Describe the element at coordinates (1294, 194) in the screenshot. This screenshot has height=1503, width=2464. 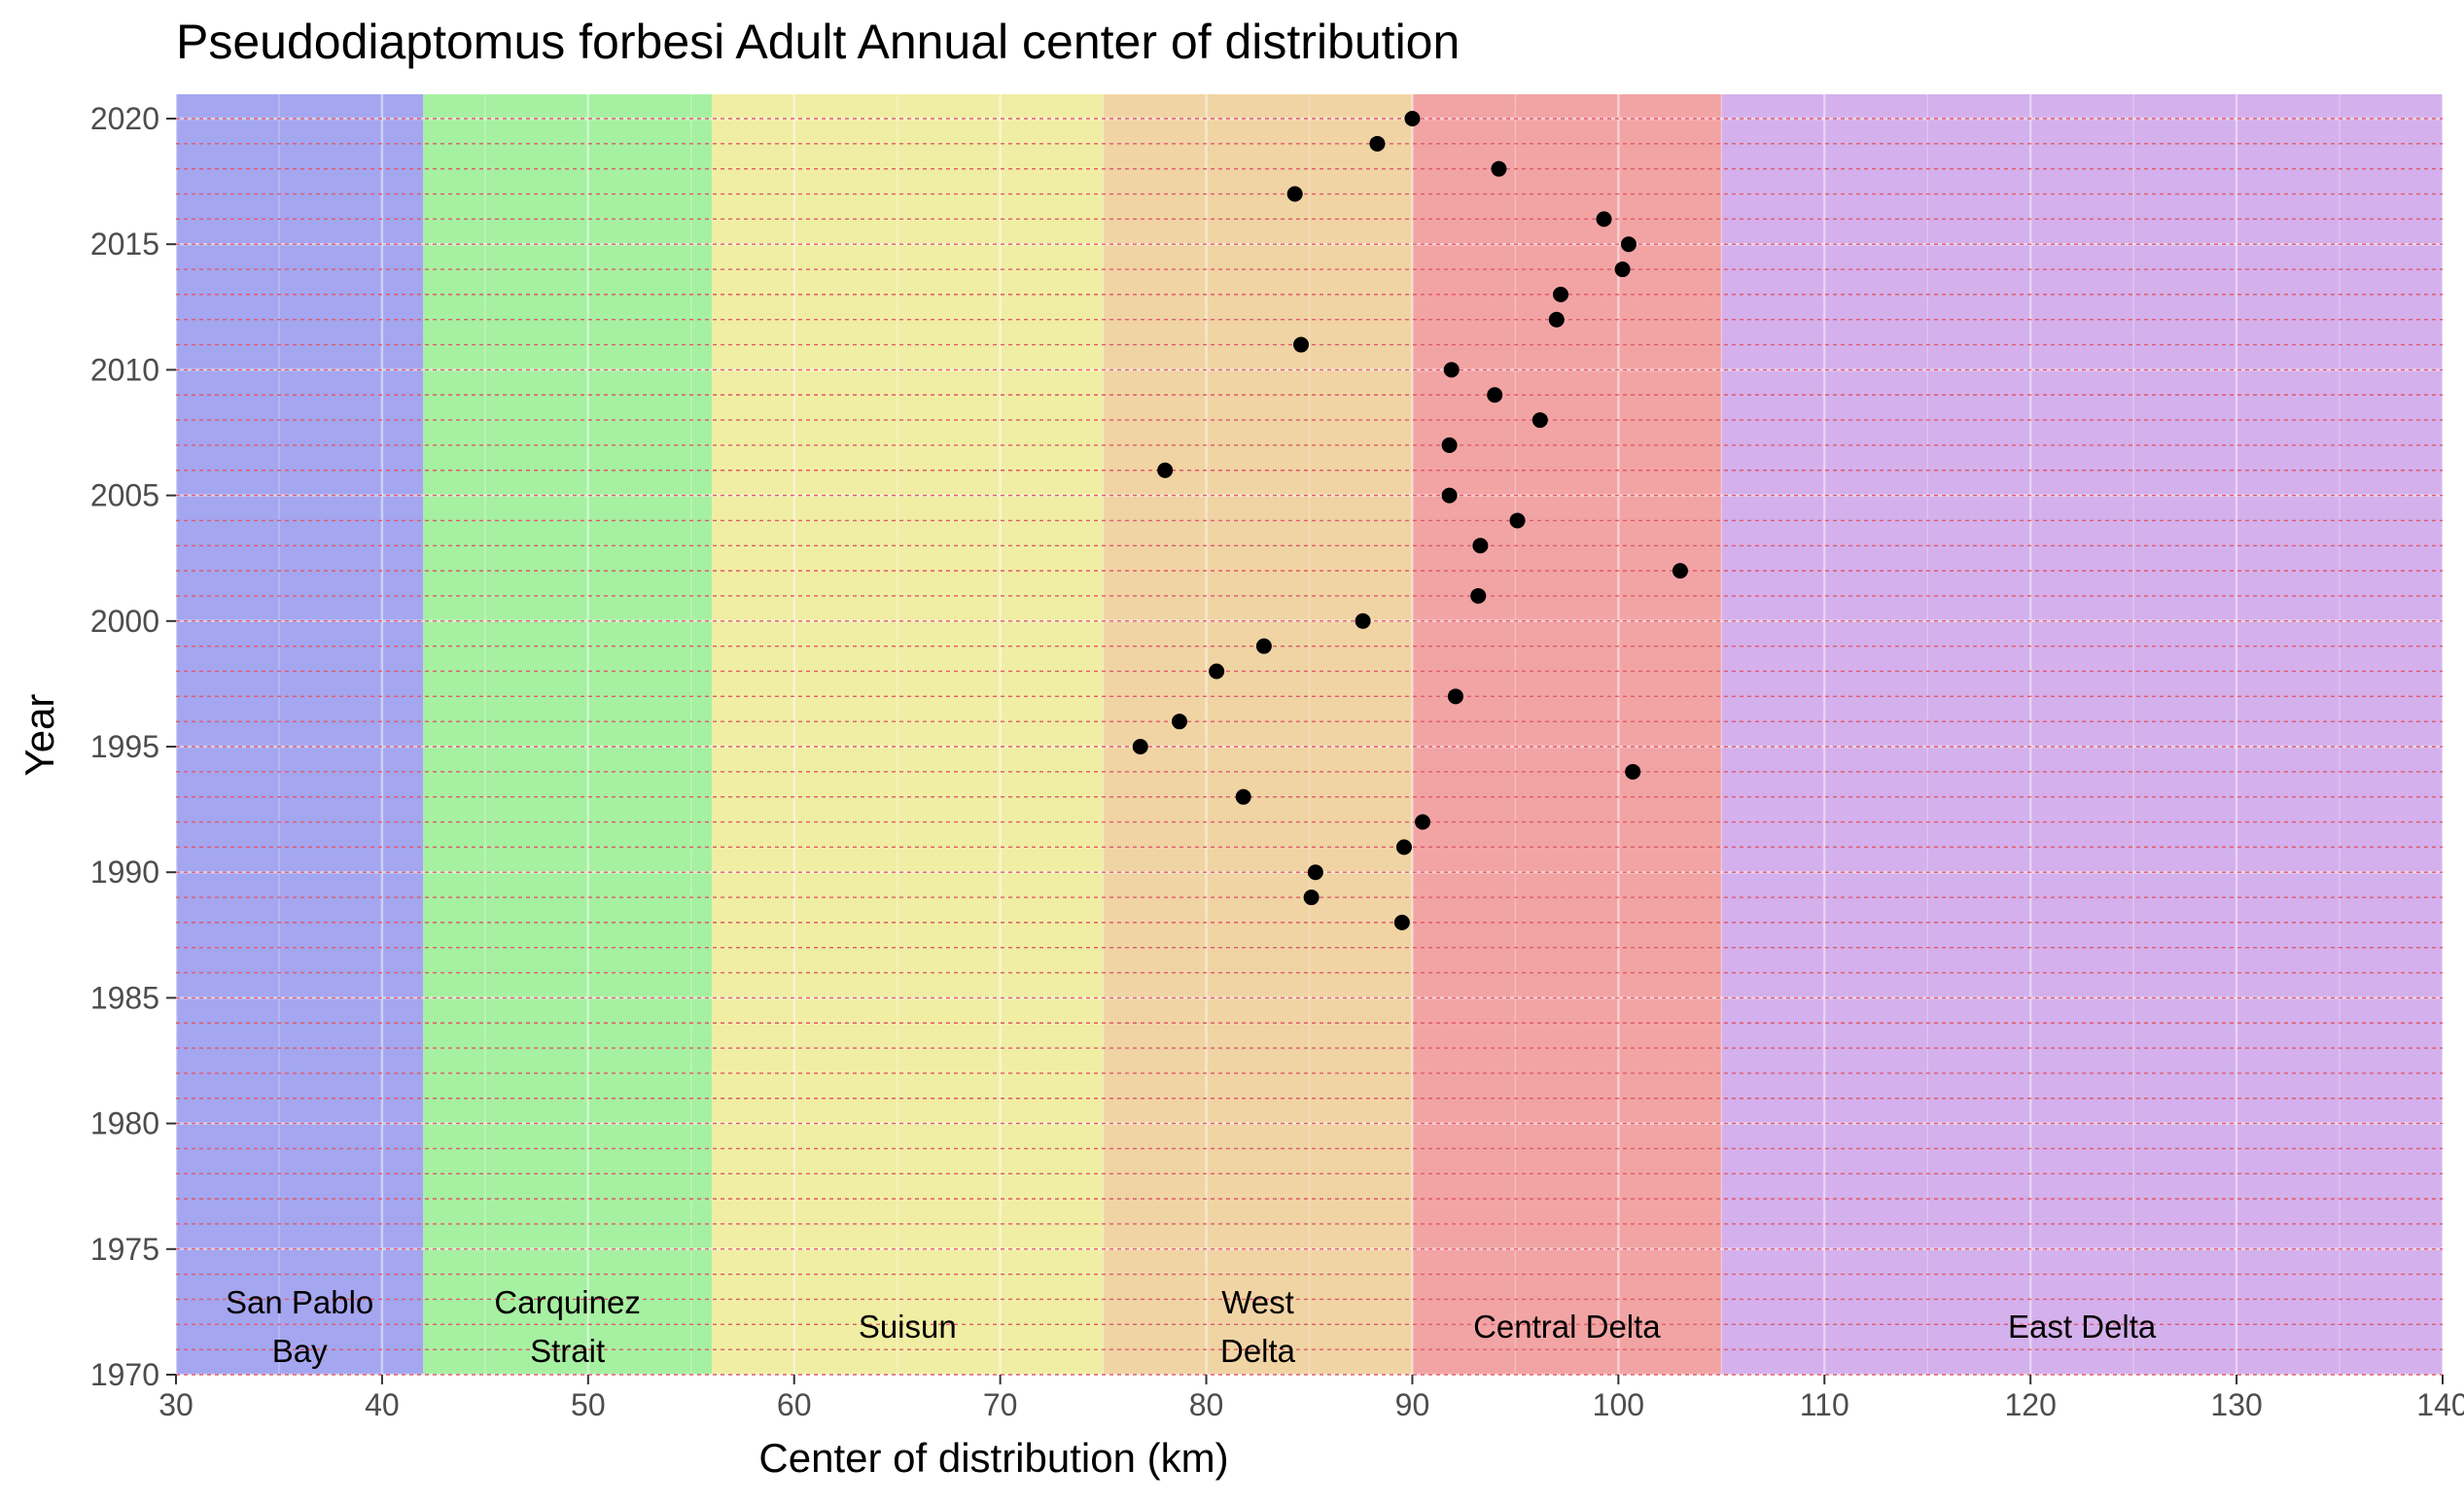
I see `data-point-2017` at that location.